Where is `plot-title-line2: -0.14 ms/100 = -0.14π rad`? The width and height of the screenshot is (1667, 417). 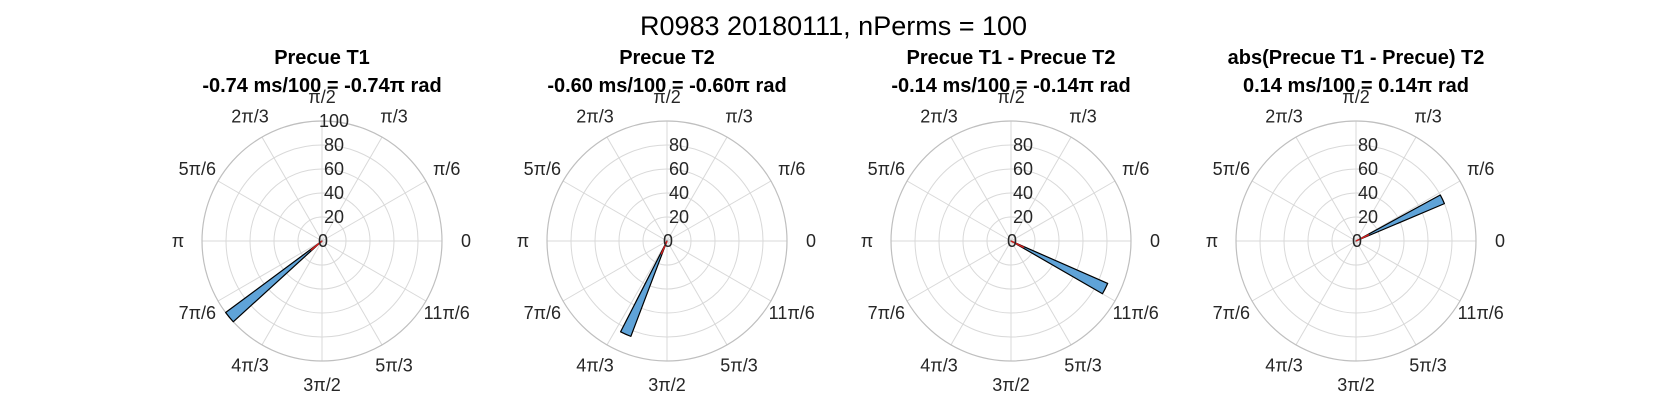
plot-title-line2: -0.14 ms/100 = -0.14π rad is located at coordinates (1010, 86).